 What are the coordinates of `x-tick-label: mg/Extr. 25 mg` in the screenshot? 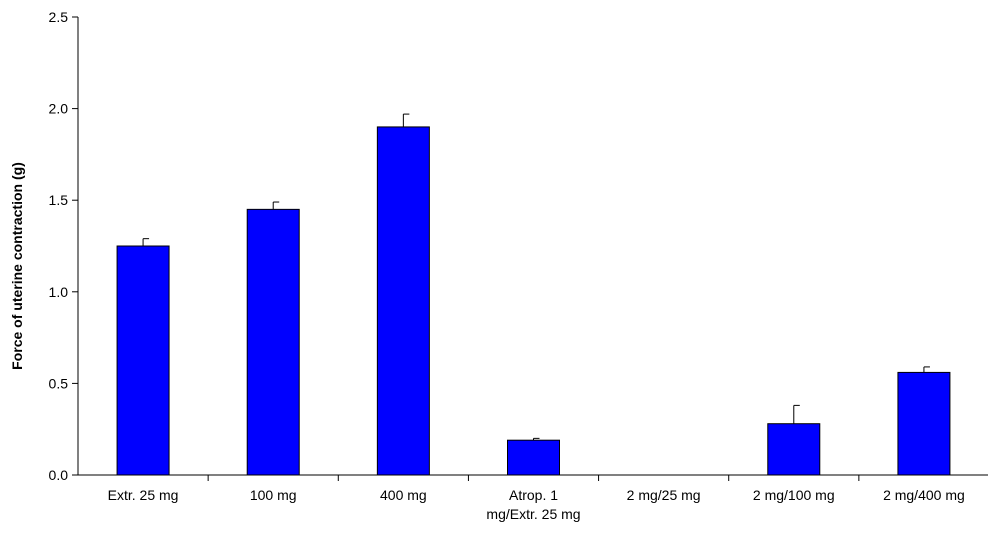 It's located at (533, 514).